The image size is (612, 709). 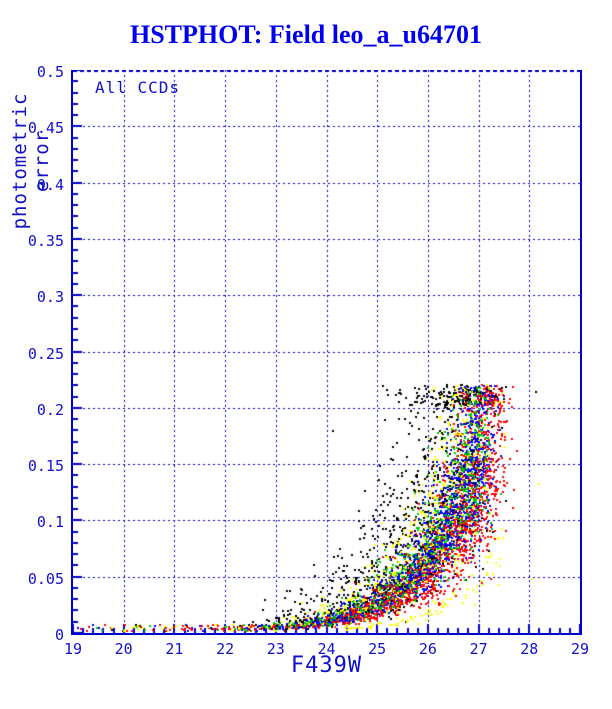 What do you see at coordinates (50, 72) in the screenshot?
I see `y-tick-label: 0.5` at bounding box center [50, 72].